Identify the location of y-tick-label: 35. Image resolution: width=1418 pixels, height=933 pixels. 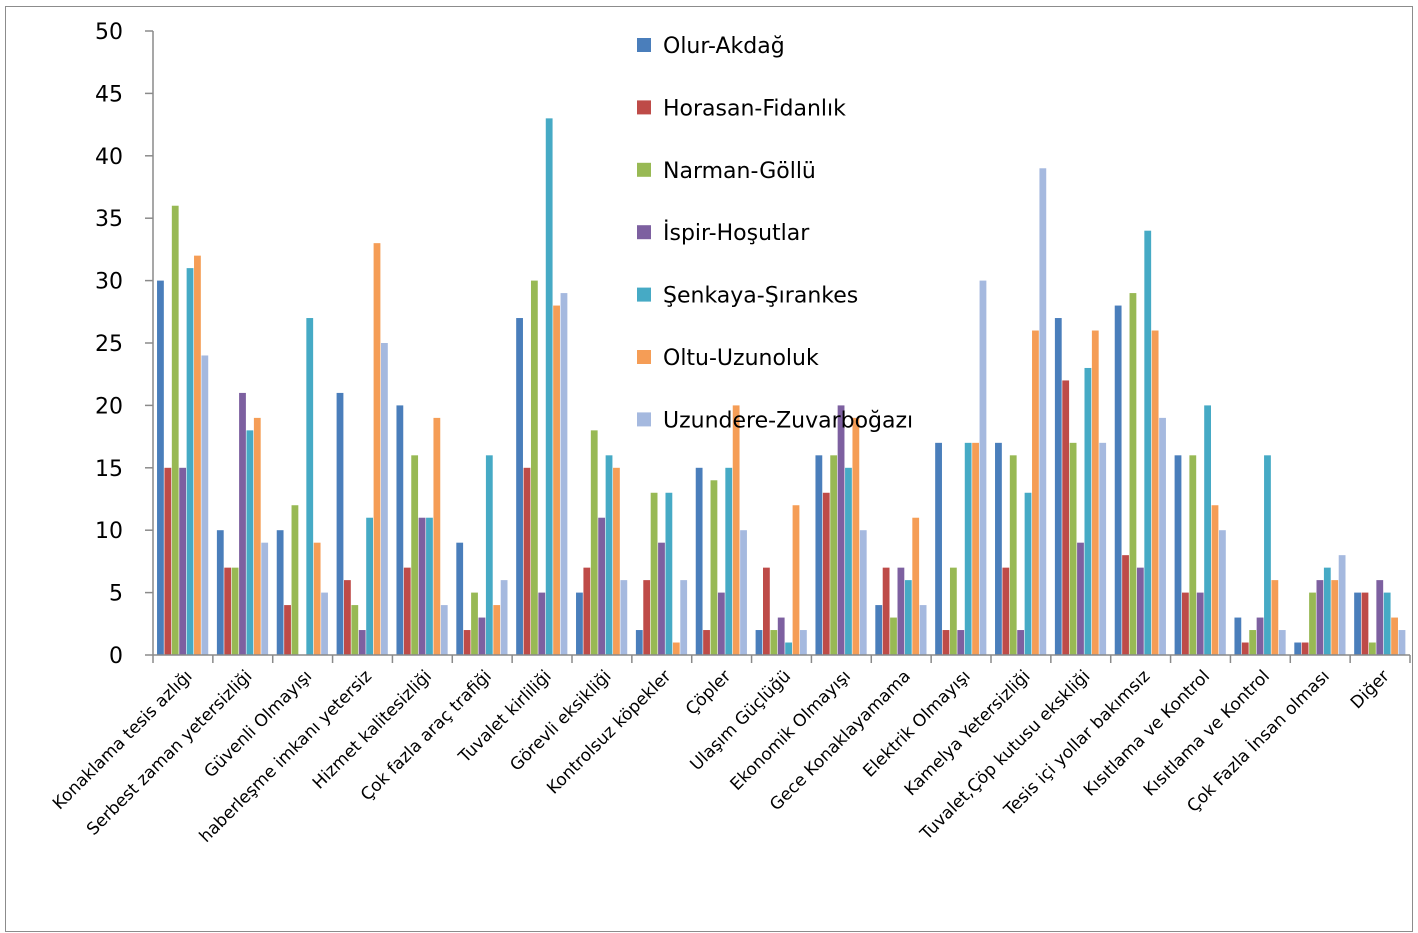
(109, 219).